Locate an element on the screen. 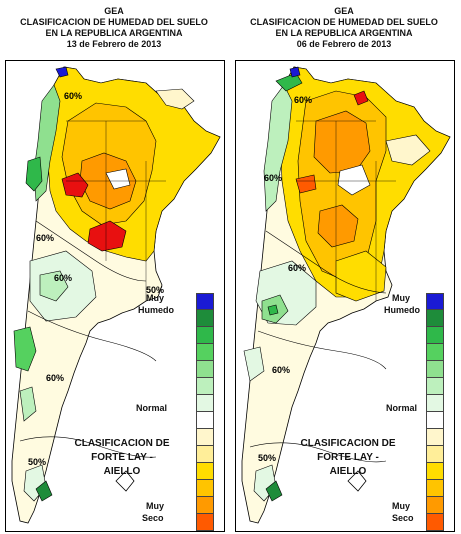 The height and width of the screenshot is (534, 461). map-date: 06 de Febrero de 2013 is located at coordinates (344, 44).